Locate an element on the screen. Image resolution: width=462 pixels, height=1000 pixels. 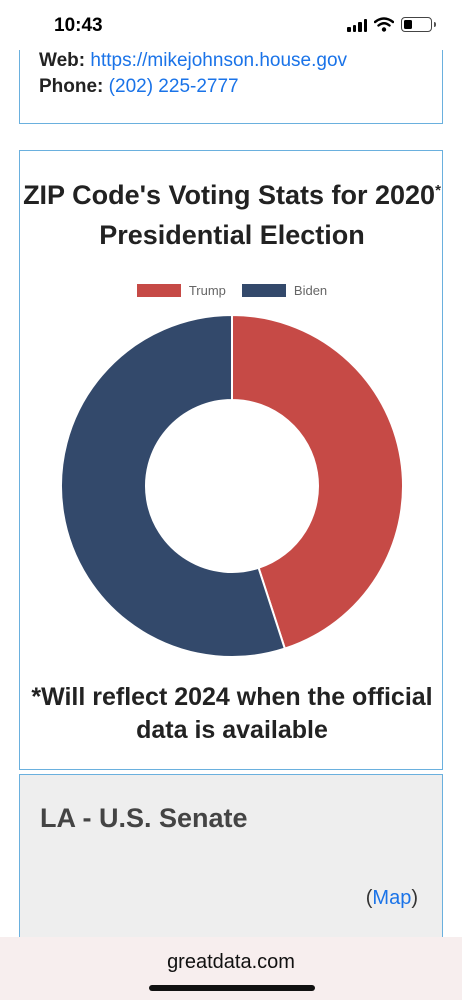
legend-label-biden: Biden is located at coordinates (310, 290).